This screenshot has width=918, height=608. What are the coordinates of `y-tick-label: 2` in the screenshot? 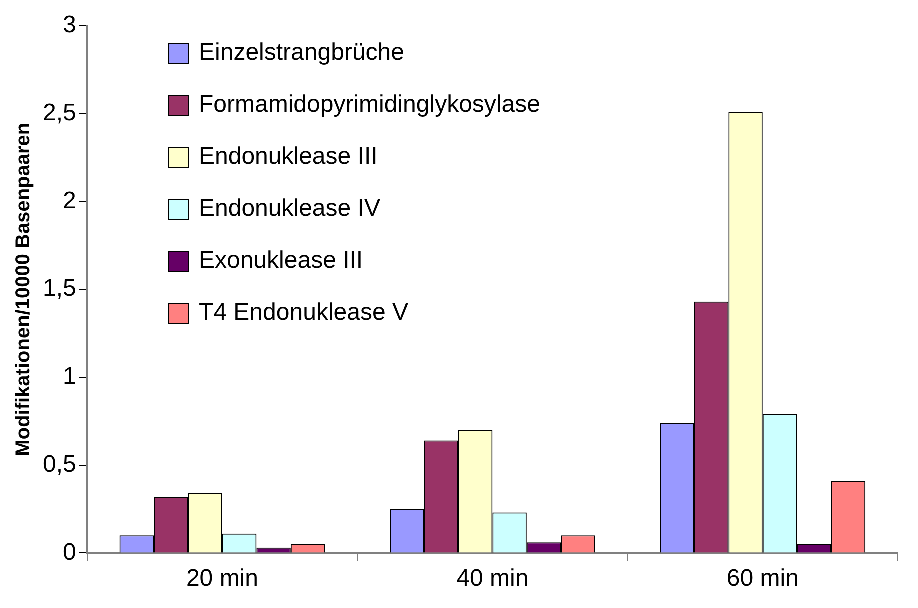 It's located at (69, 200).